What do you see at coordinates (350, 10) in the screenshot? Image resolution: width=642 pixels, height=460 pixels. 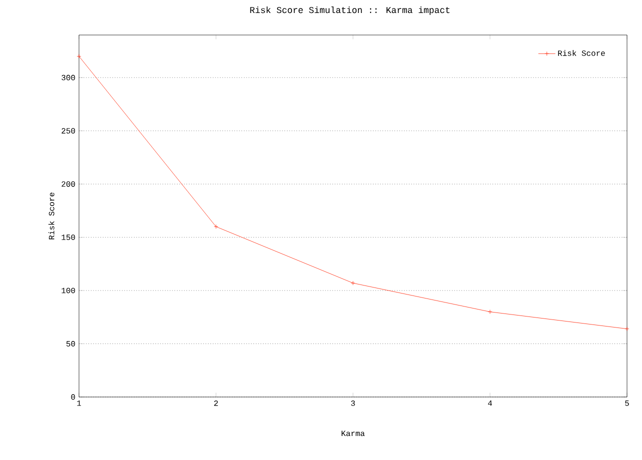 I see `chart-title: Risk Score Simulation :: Karma impact` at bounding box center [350, 10].